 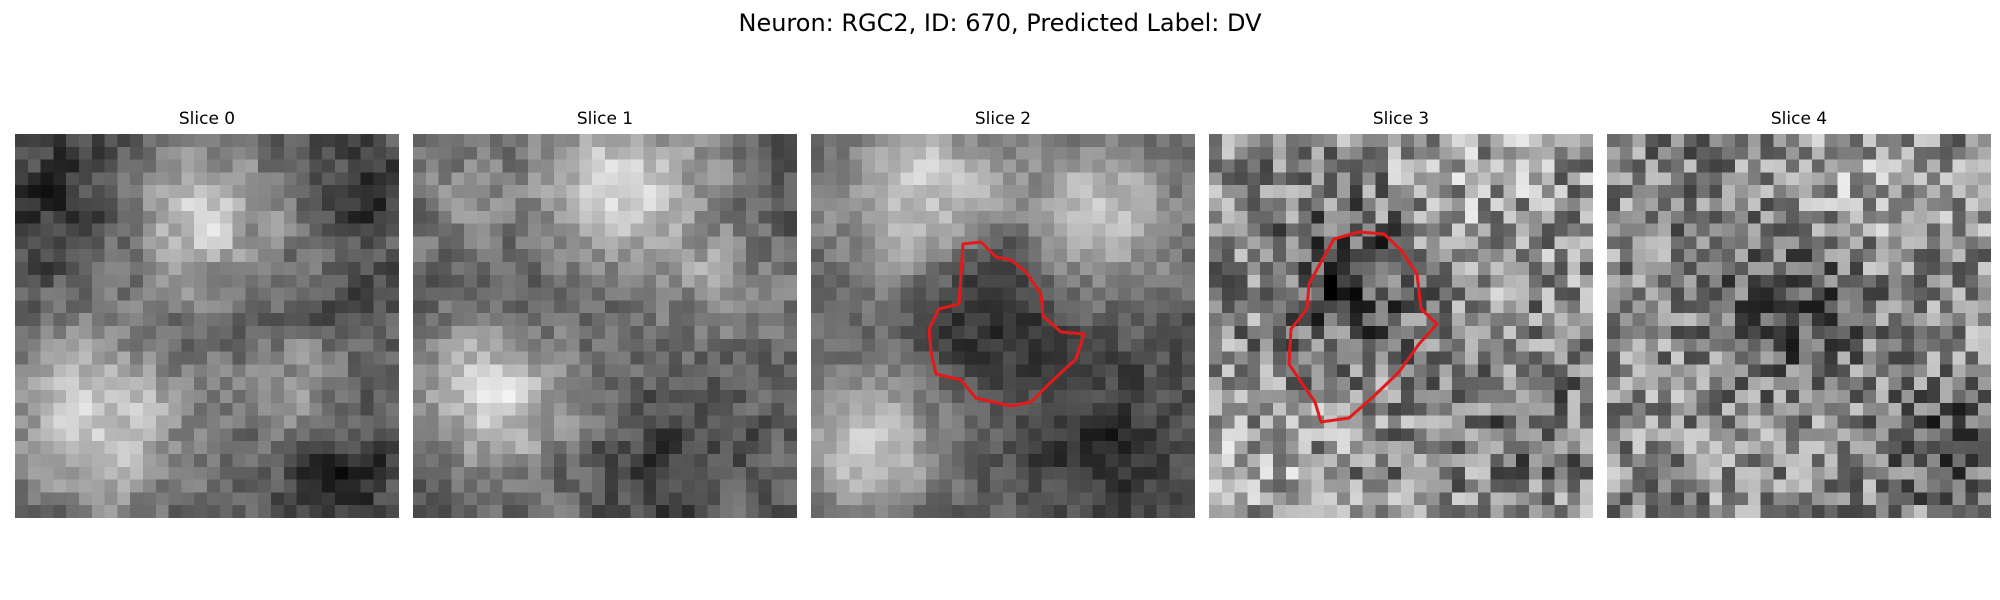 I want to click on slice-title: Slice 0, so click(x=207, y=119).